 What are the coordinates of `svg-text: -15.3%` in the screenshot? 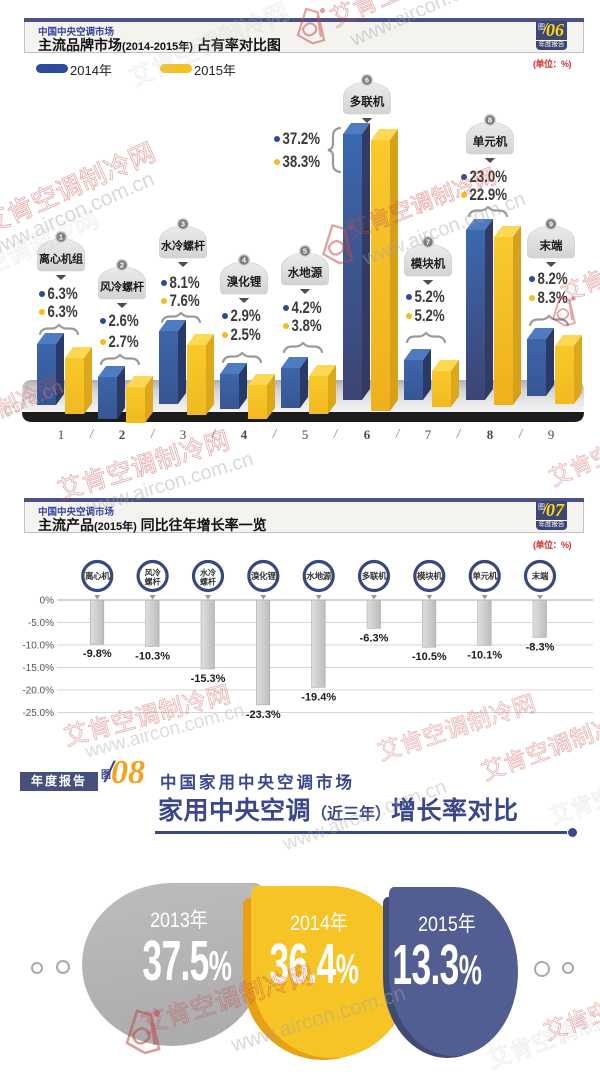 It's located at (208, 679).